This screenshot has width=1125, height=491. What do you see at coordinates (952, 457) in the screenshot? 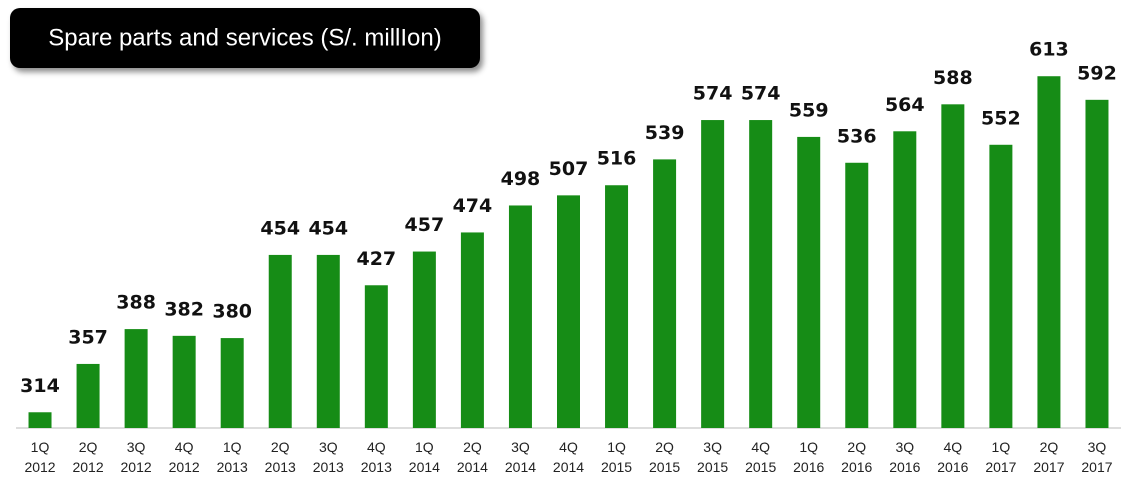
I see `x-tick-label: 4Q 2016` at bounding box center [952, 457].